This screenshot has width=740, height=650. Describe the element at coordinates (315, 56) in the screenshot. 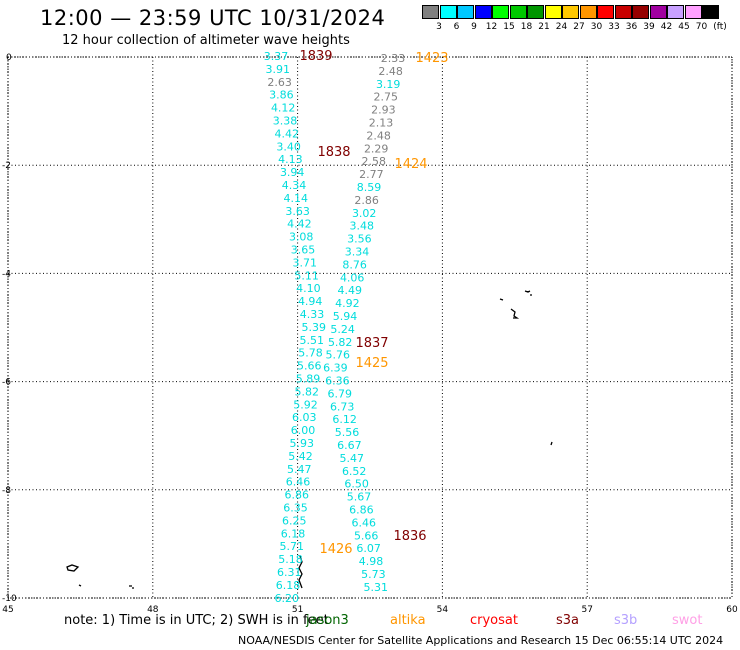

I see `track-id-label: 1839` at that location.